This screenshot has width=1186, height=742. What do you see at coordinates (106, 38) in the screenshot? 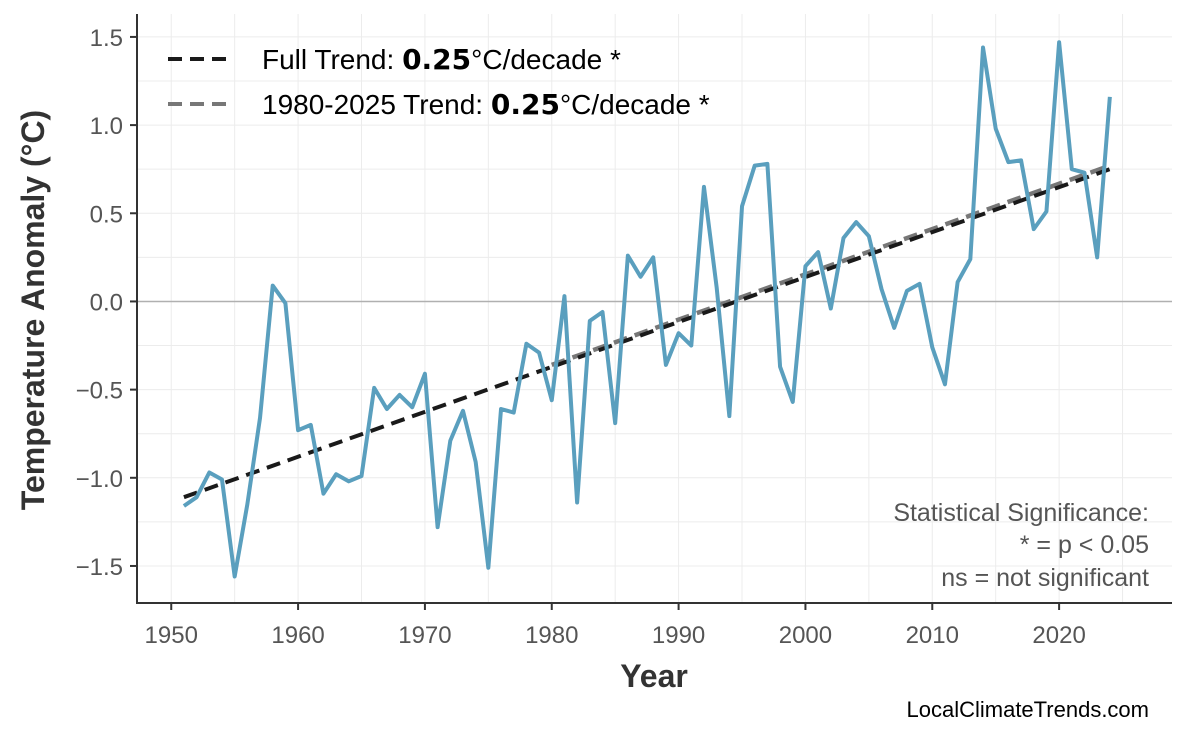
I see `y-tick-label: 1.5` at bounding box center [106, 38].